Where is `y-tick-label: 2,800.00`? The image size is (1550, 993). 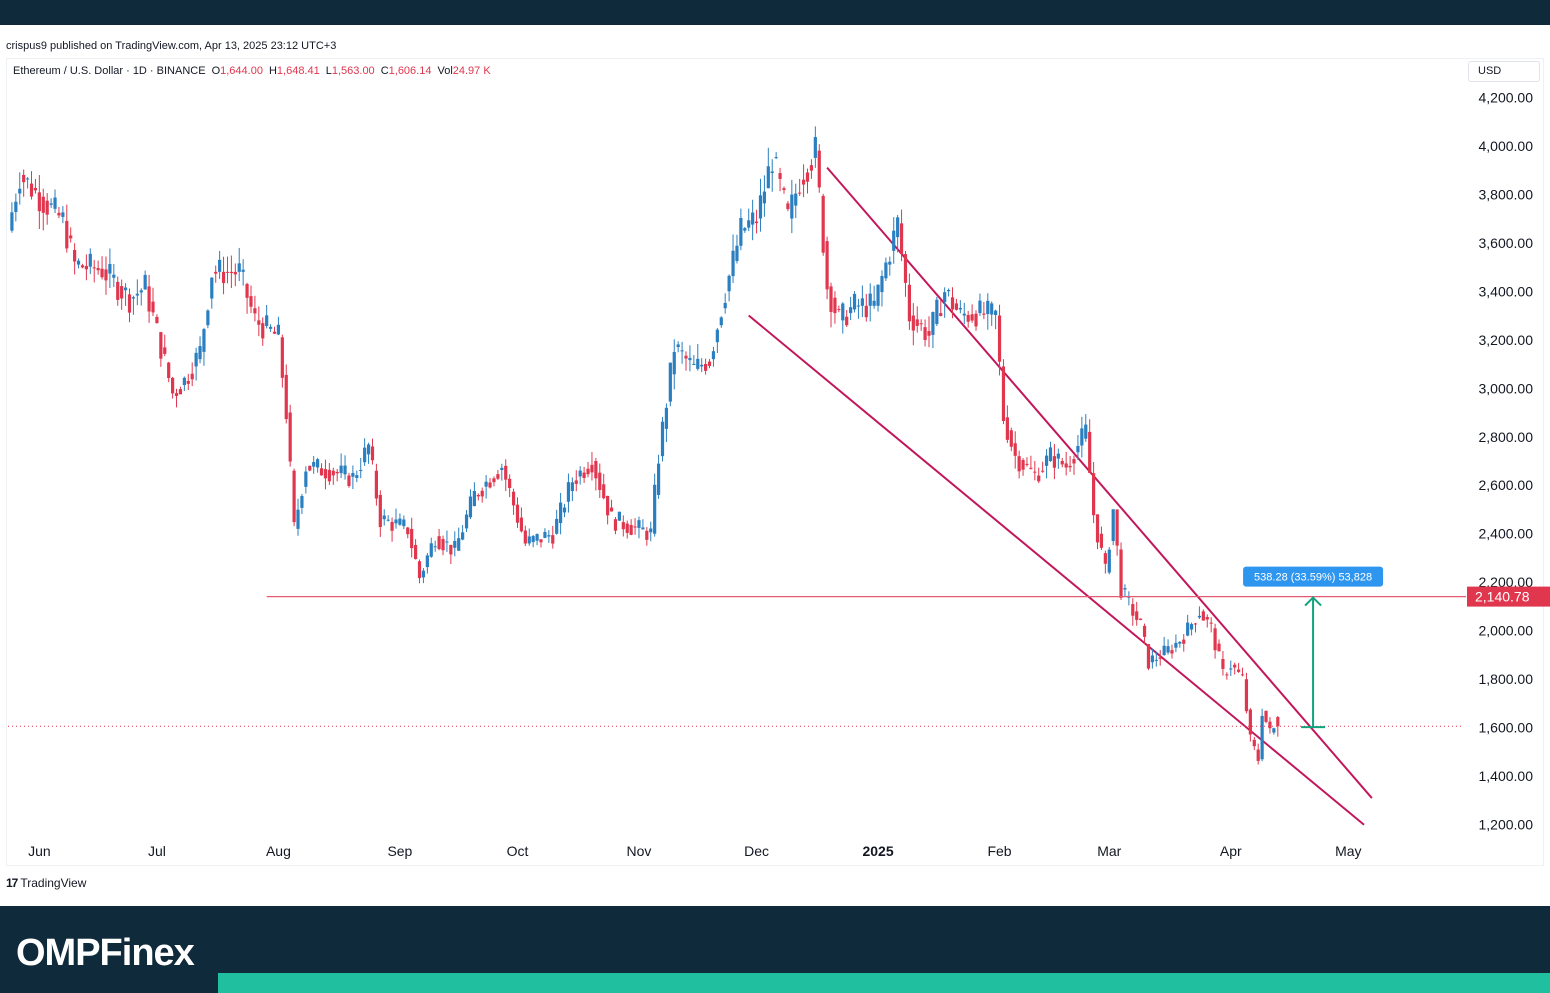 y-tick-label: 2,800.00 is located at coordinates (1506, 437).